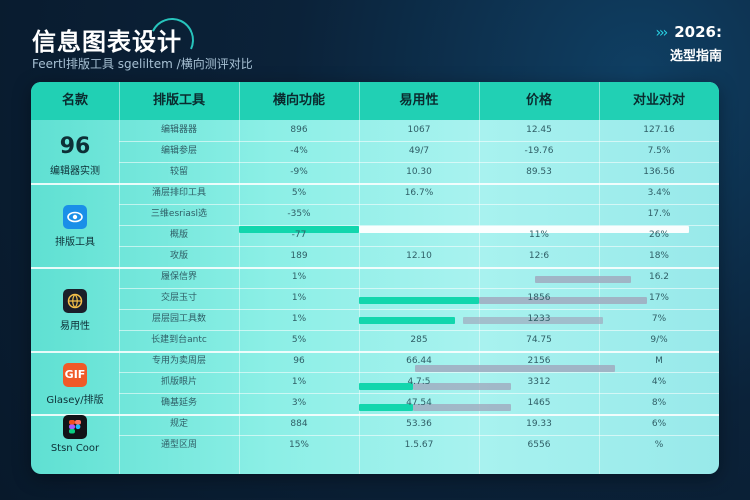  Describe the element at coordinates (658, 235) in the screenshot. I see `table-cell: 26%` at that location.